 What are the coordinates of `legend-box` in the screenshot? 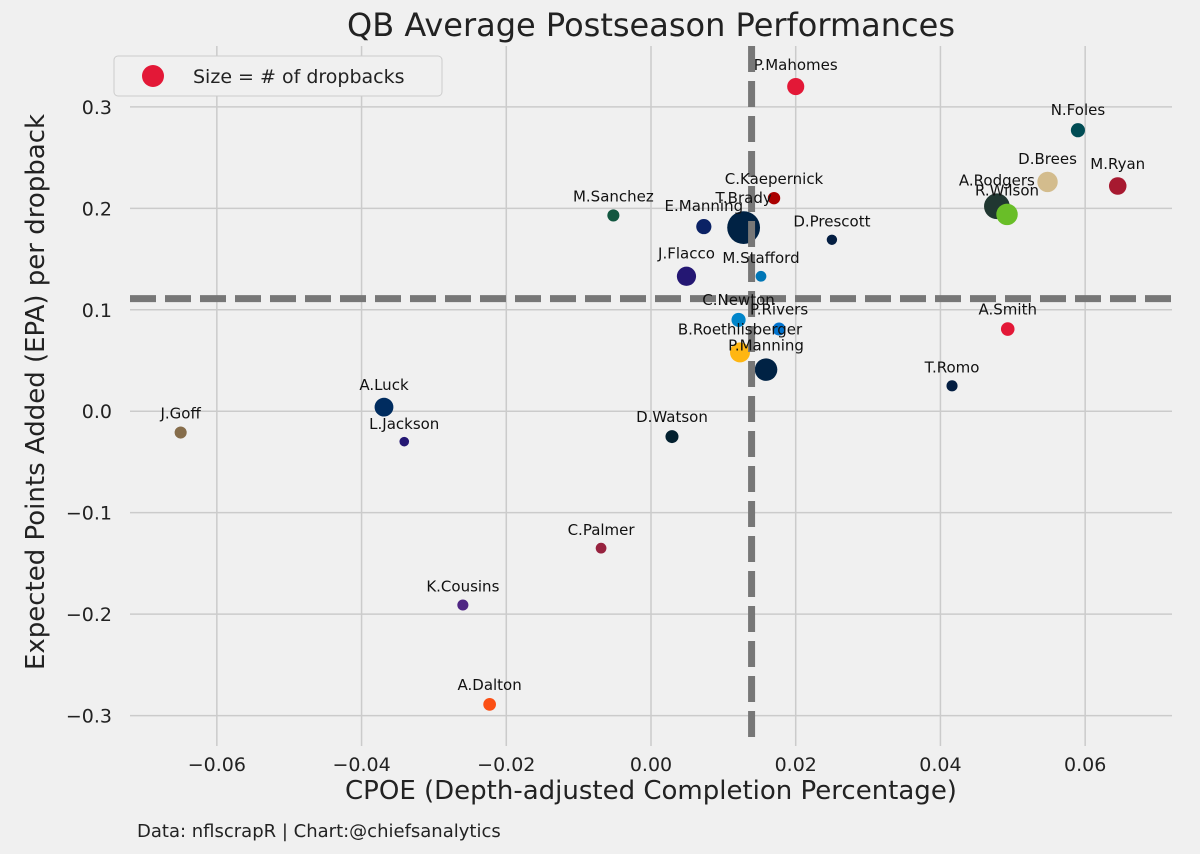 It's located at (278, 76).